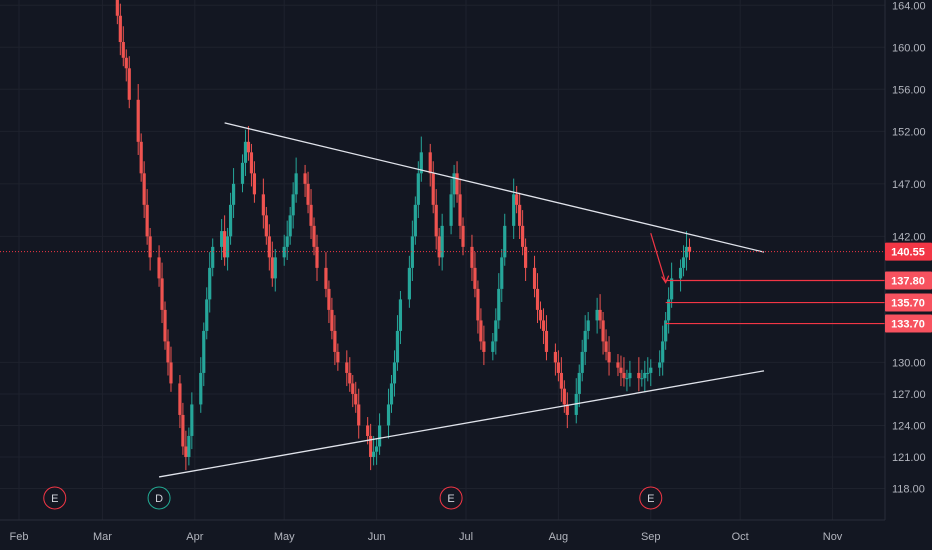 This screenshot has height=550, width=932. I want to click on trendline-upper, so click(494, 187).